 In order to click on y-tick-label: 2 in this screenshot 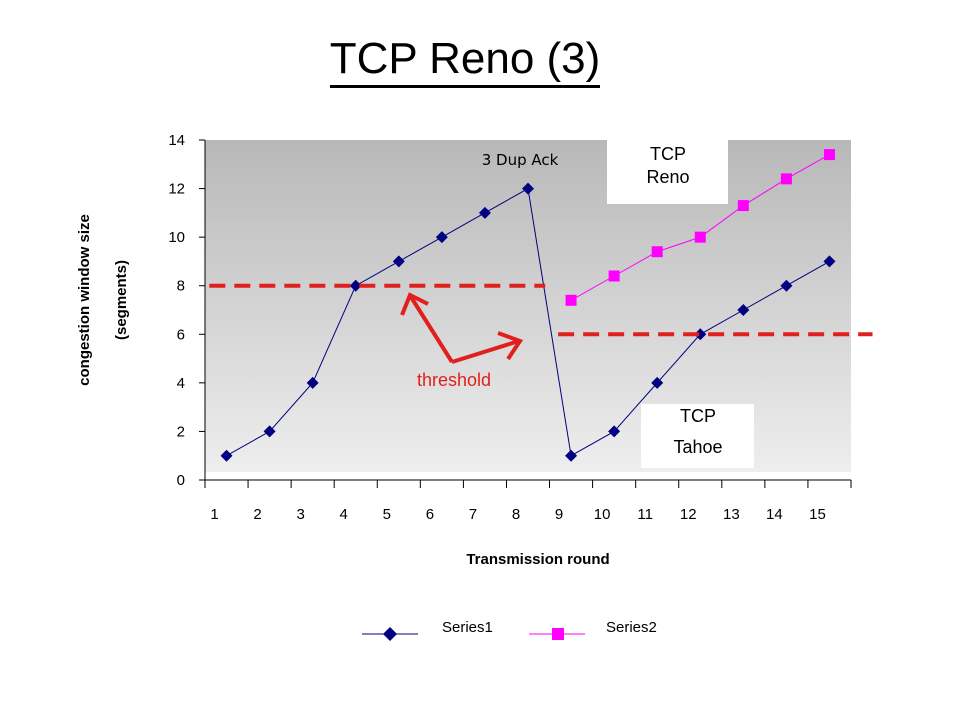, I will do `click(181, 431)`.